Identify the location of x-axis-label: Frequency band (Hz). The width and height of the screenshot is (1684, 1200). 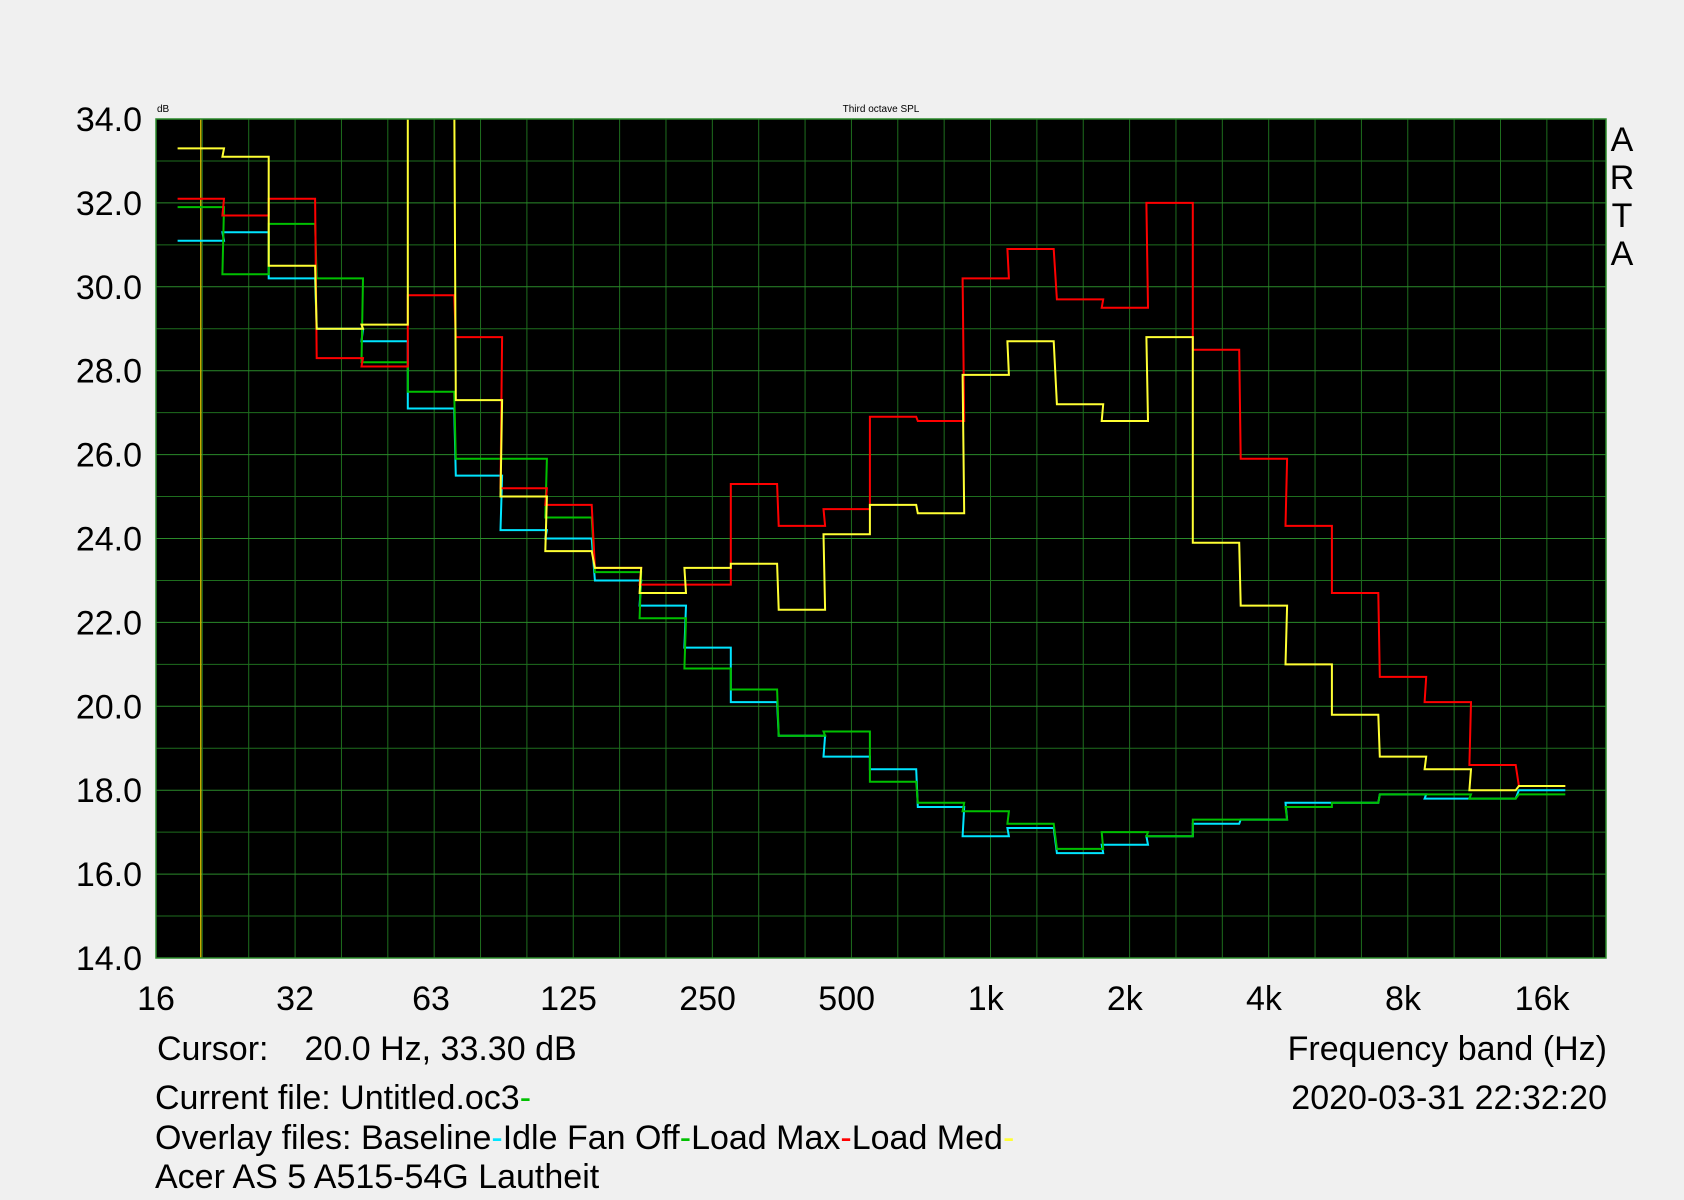
(1447, 1049).